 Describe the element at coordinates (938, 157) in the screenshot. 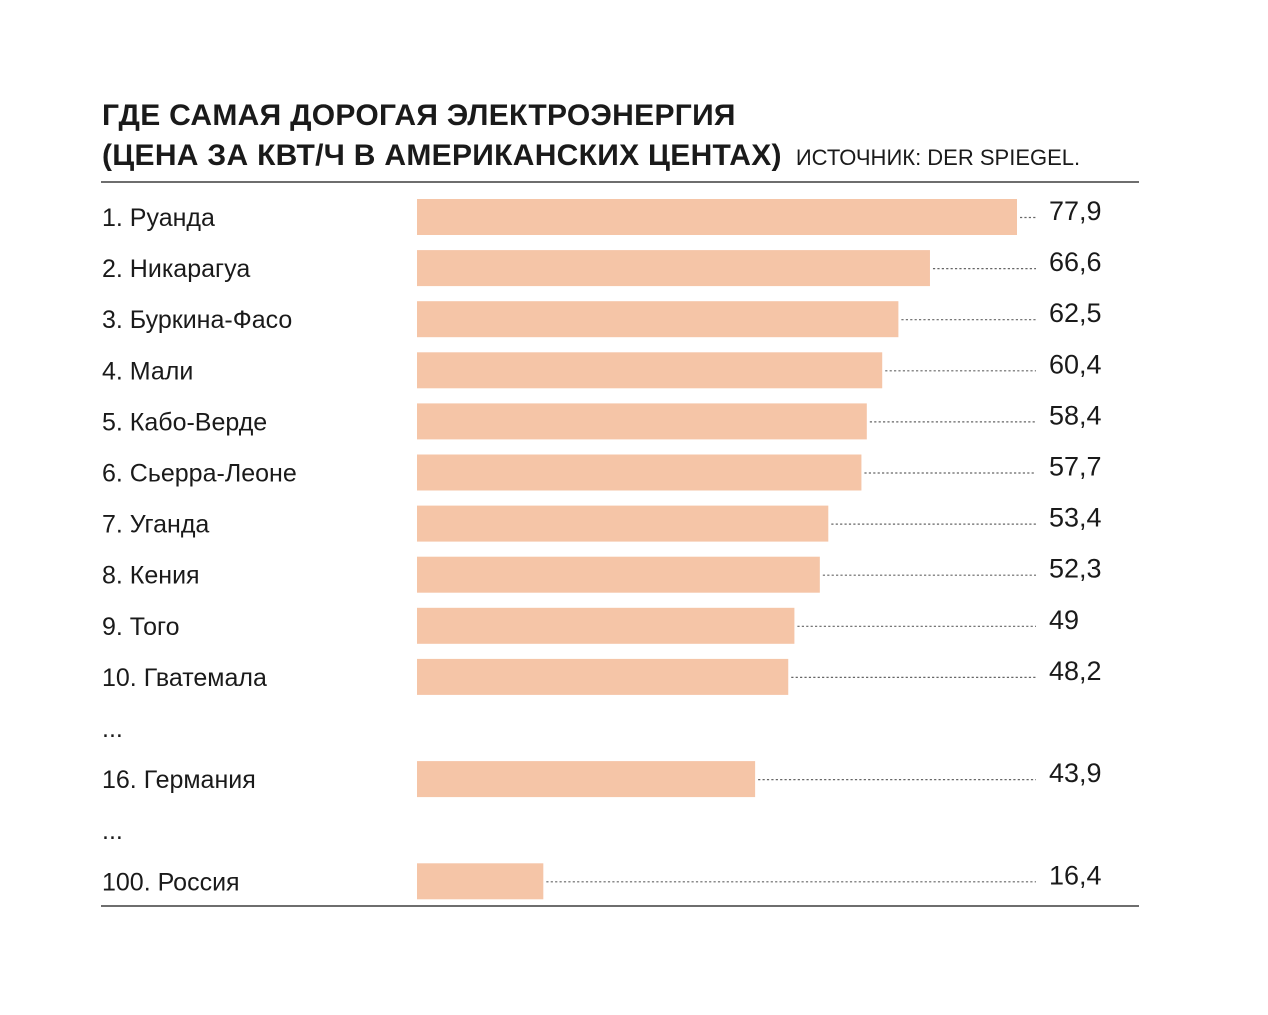

I see `source-note: ИСТОЧНИК: DER SPIEGEL.` at that location.